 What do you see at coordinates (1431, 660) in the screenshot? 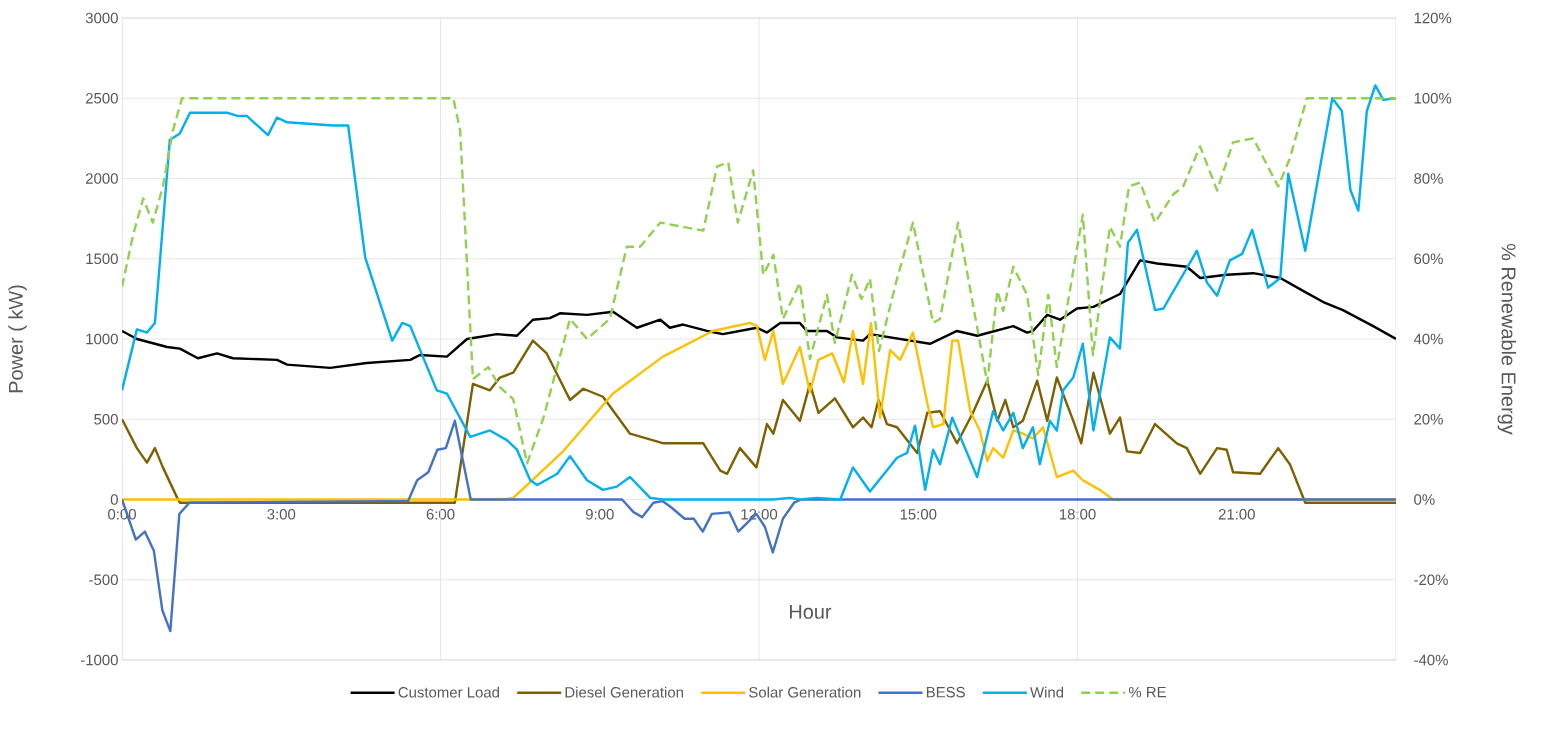
I see `y2-tick-label: -40%` at bounding box center [1431, 660].